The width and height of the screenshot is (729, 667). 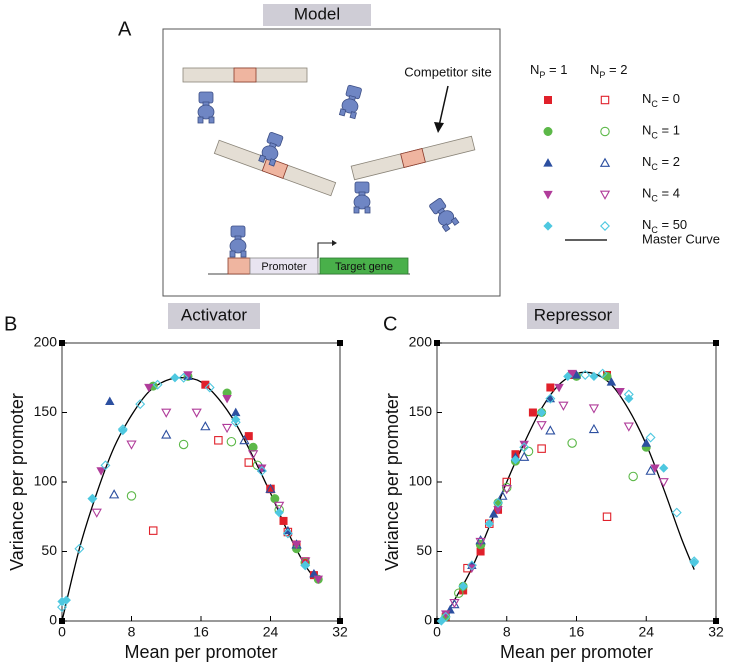 I want to click on x-tick-label: 0, so click(x=62, y=632).